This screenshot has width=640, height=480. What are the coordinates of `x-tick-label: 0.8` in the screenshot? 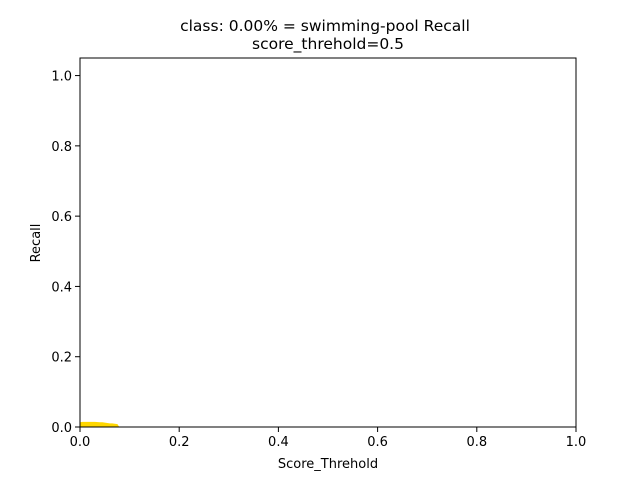 It's located at (476, 442).